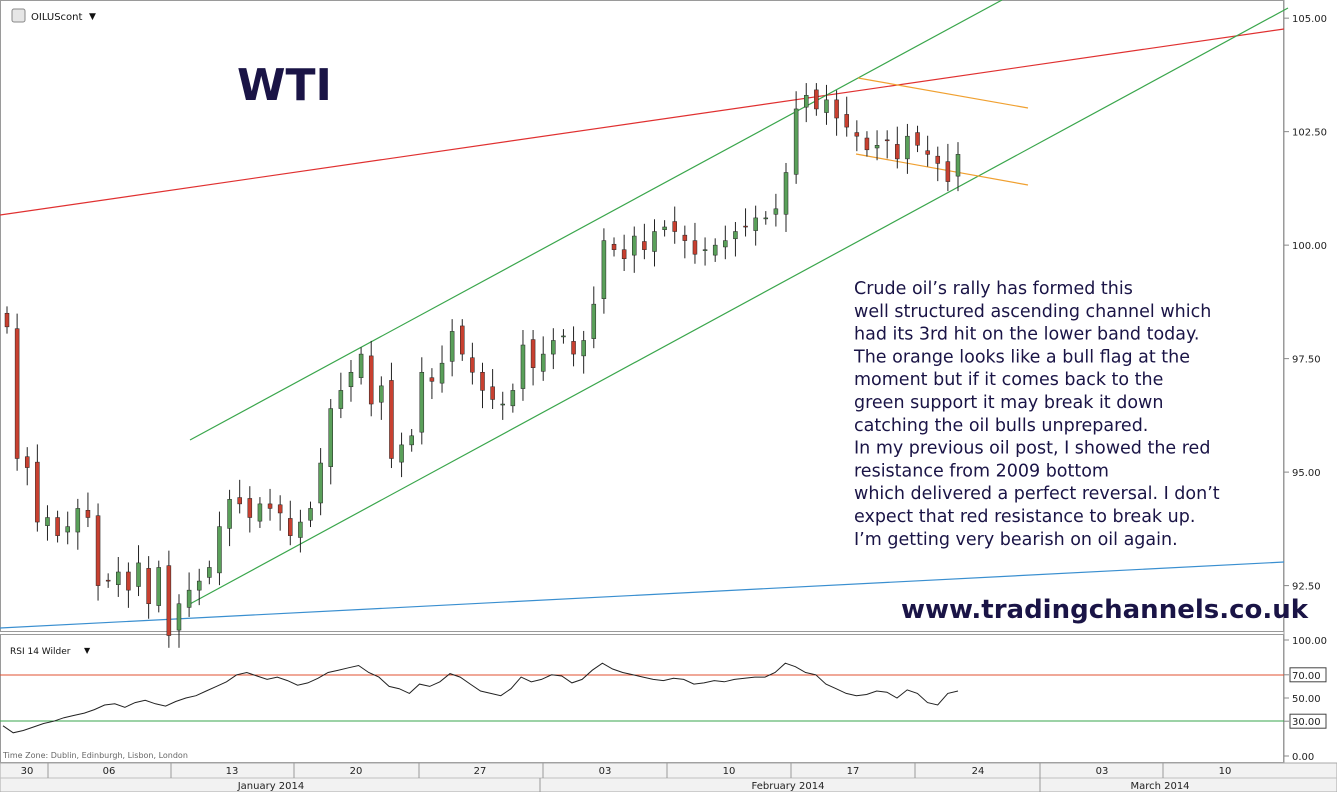 The height and width of the screenshot is (792, 1337). I want to click on symbol-icon, so click(18, 15).